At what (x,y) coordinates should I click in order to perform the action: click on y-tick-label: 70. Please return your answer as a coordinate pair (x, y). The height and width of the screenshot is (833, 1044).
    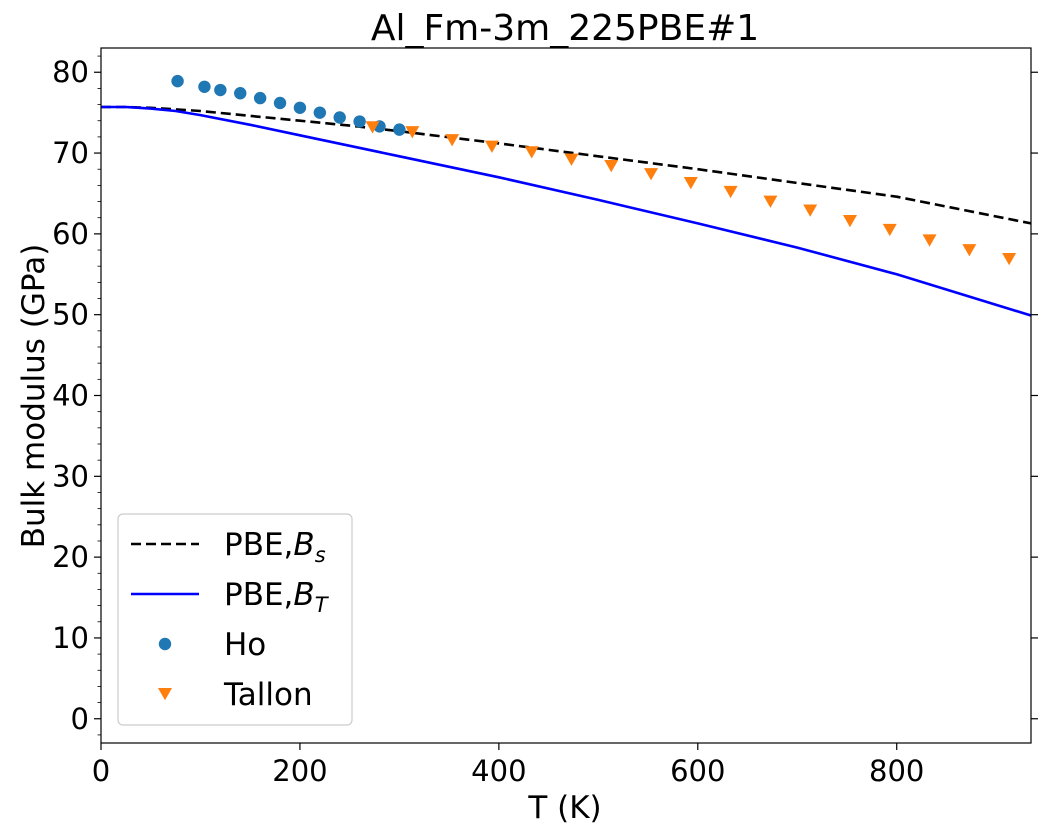
    Looking at the image, I should click on (70, 153).